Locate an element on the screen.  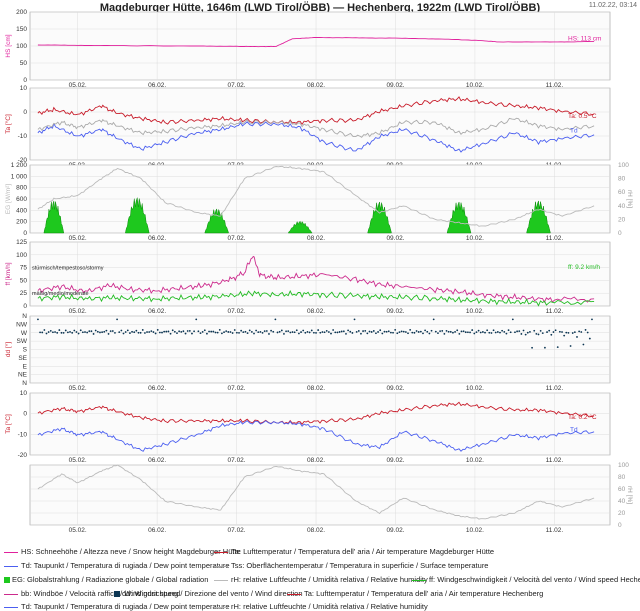
x-tick-label: 06.02. is located at coordinates (157, 85).